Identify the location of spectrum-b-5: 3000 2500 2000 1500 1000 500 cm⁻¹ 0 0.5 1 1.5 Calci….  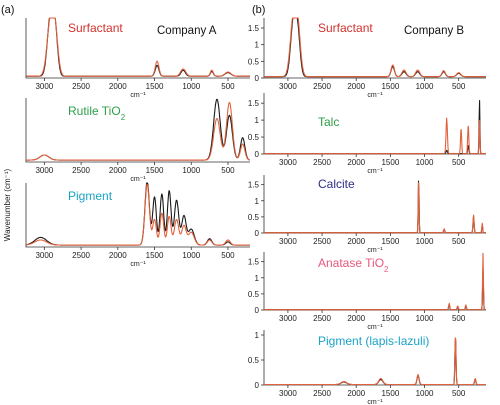
(367, 214).